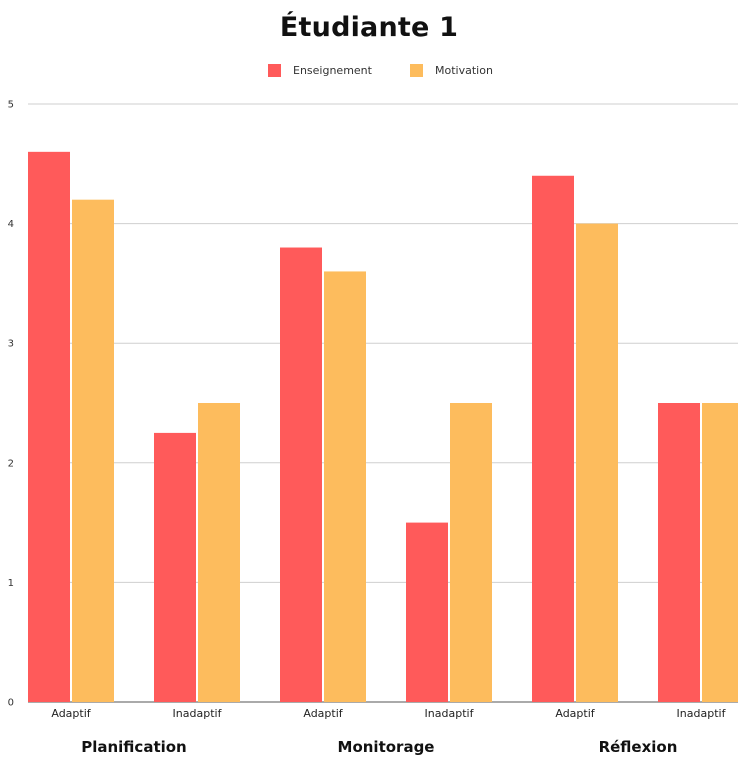  What do you see at coordinates (11, 463) in the screenshot?
I see `y-tick-label: 2` at bounding box center [11, 463].